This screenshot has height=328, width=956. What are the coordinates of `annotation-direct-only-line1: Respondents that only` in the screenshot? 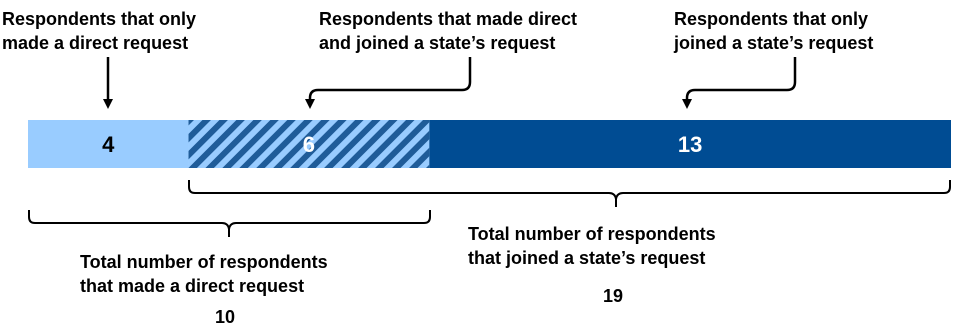 It's located at (99, 19).